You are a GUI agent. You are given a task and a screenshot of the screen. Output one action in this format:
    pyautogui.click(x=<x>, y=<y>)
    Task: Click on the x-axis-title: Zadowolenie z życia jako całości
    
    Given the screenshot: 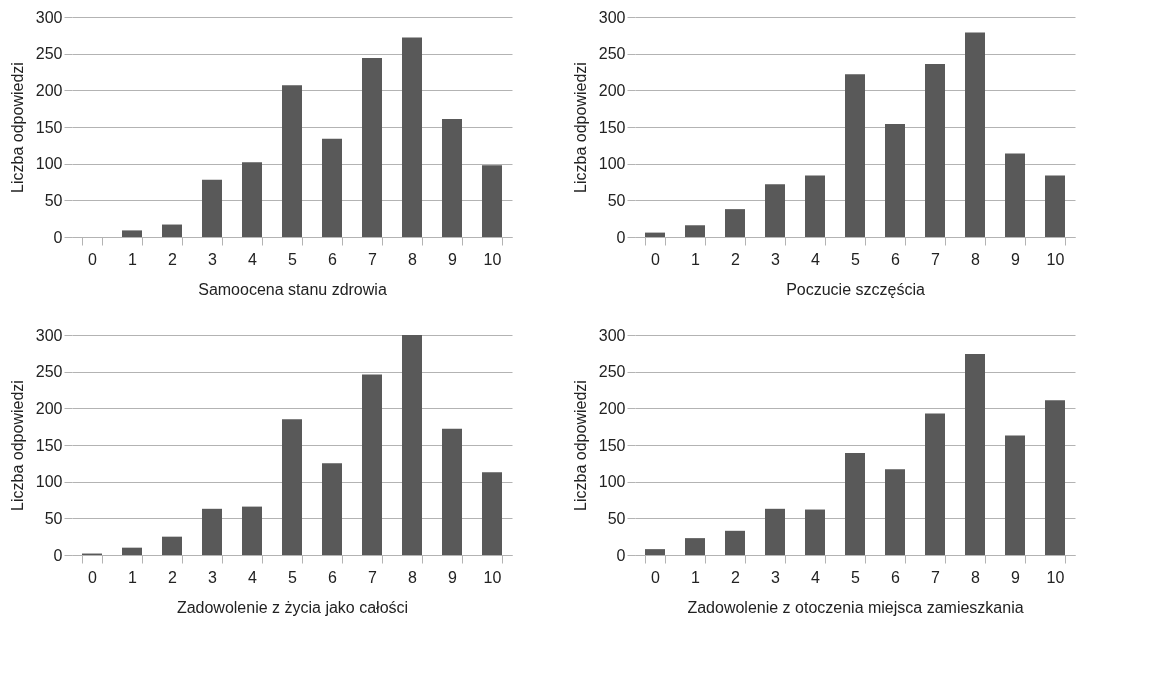 What is the action you would take?
    pyautogui.click(x=292, y=607)
    